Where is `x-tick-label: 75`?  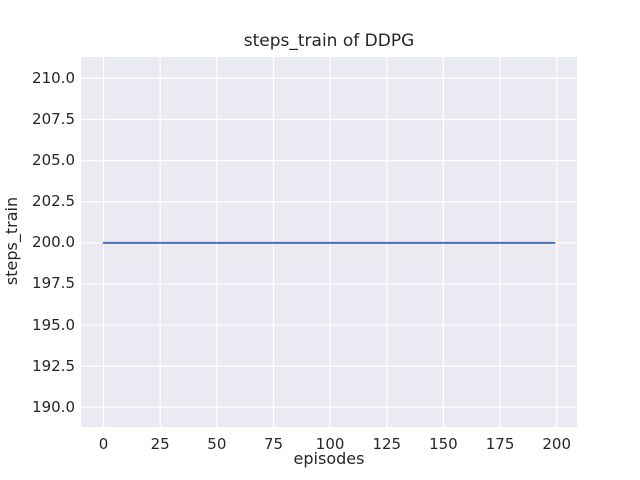
x-tick-label: 75 is located at coordinates (273, 444).